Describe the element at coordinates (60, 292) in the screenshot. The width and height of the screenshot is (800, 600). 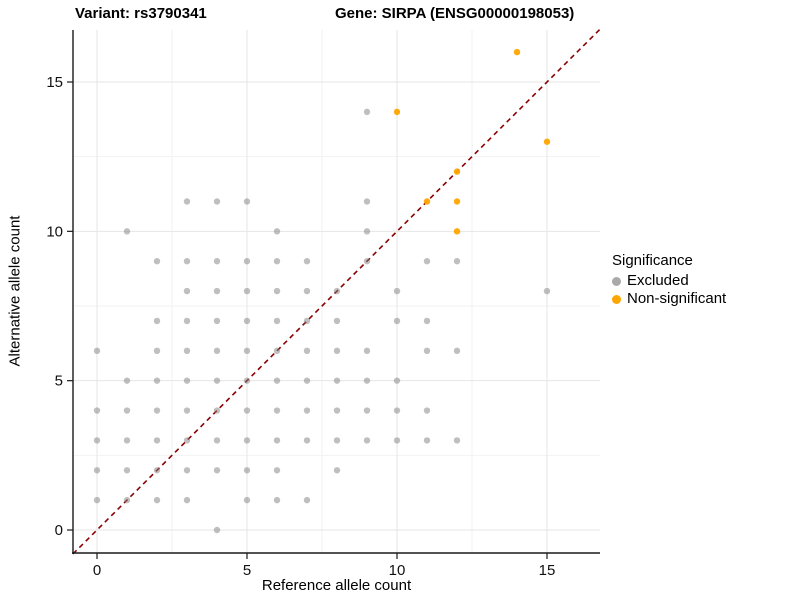
I see `y-axis: 0 5 10 15` at that location.